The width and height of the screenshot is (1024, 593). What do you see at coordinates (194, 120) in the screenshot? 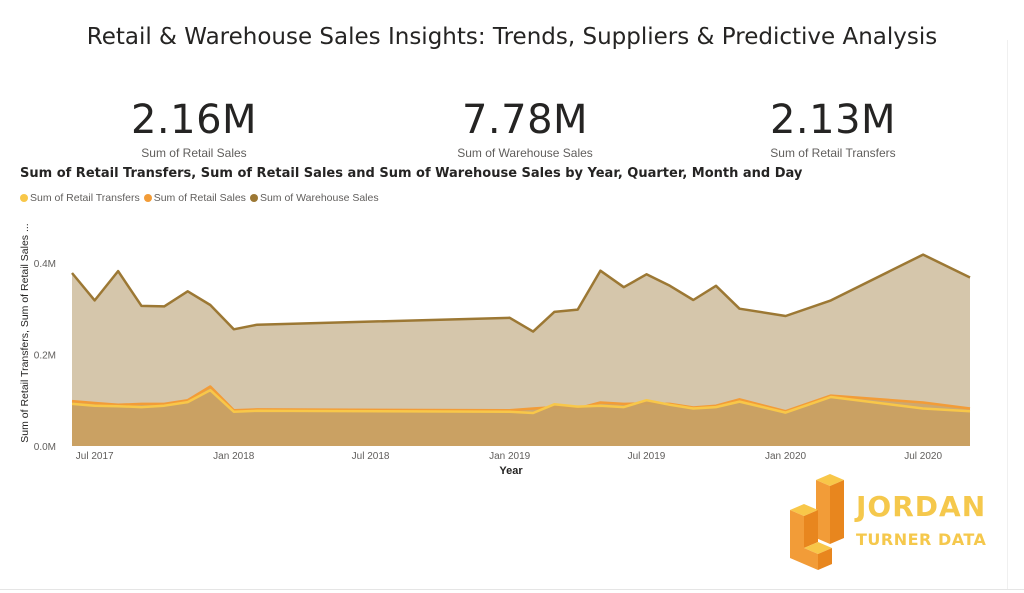
I see `kpi-value: 2.16M` at bounding box center [194, 120].